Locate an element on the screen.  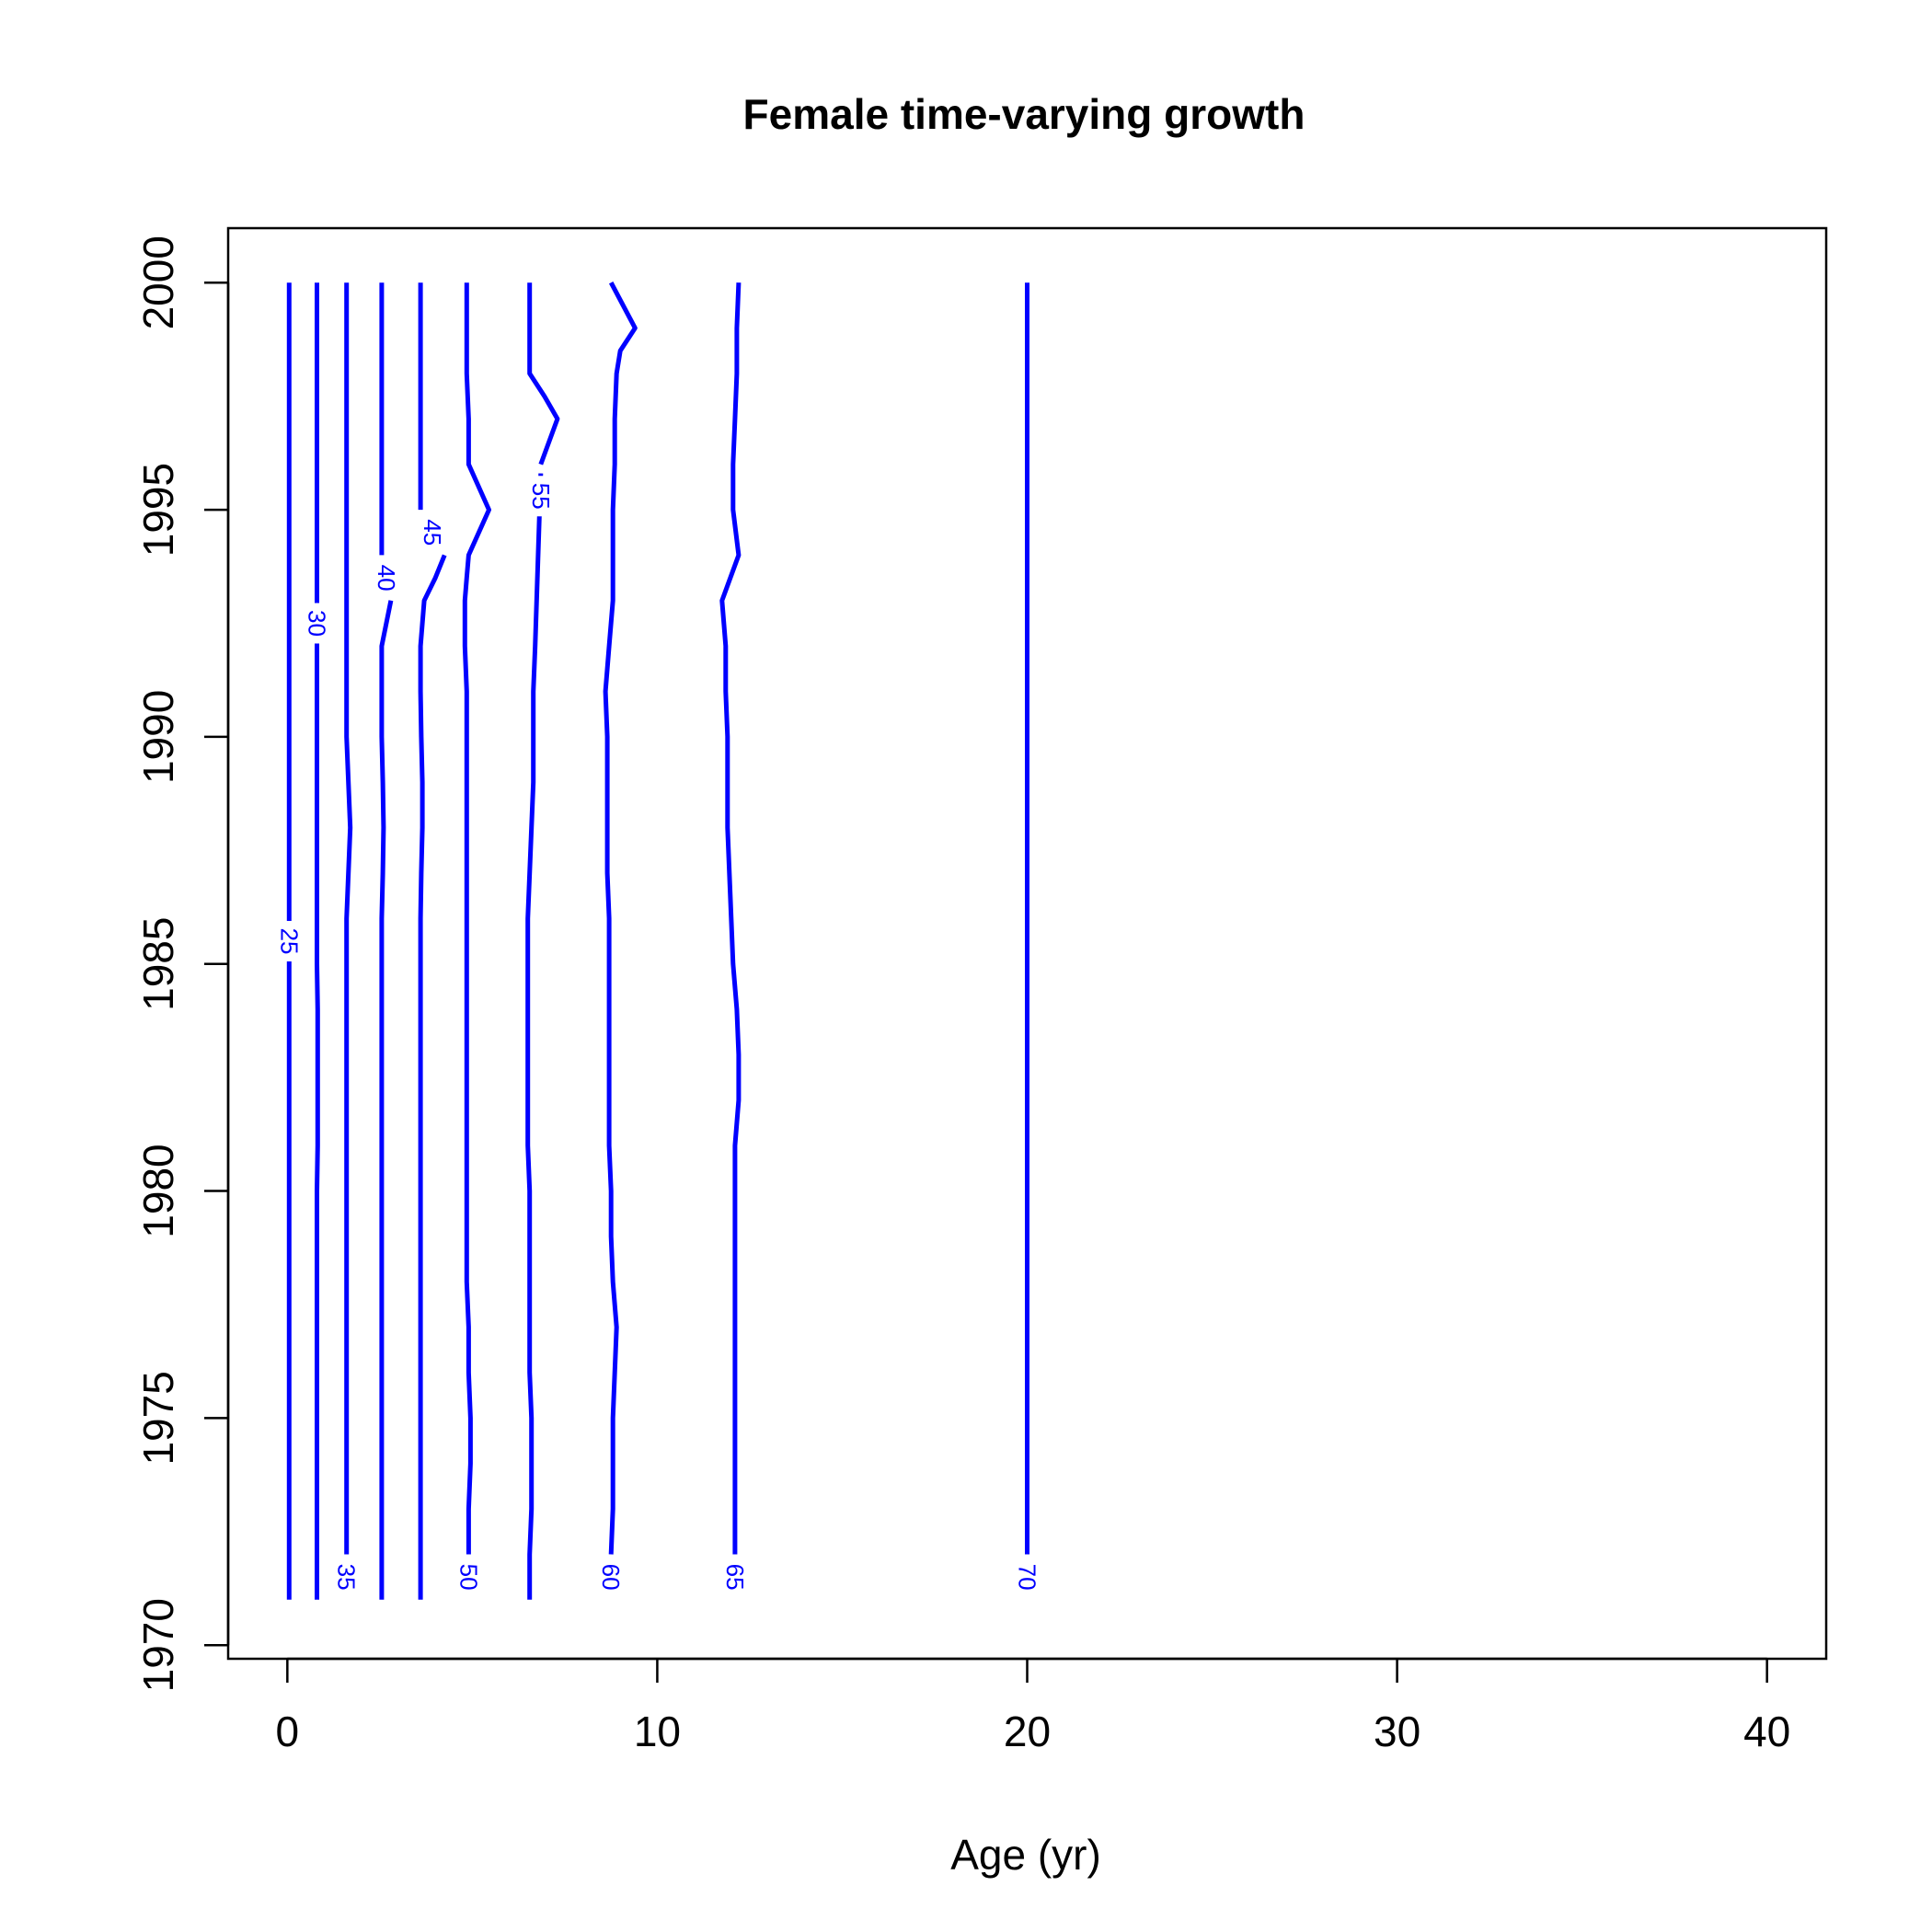
contour-label-60: 60 is located at coordinates (611, 1577).